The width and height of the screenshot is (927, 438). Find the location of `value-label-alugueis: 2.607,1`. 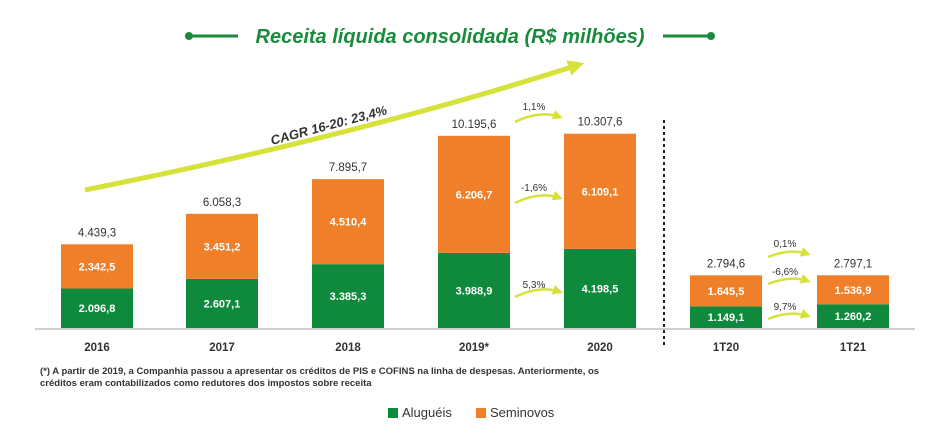

value-label-alugueis: 2.607,1 is located at coordinates (222, 304).